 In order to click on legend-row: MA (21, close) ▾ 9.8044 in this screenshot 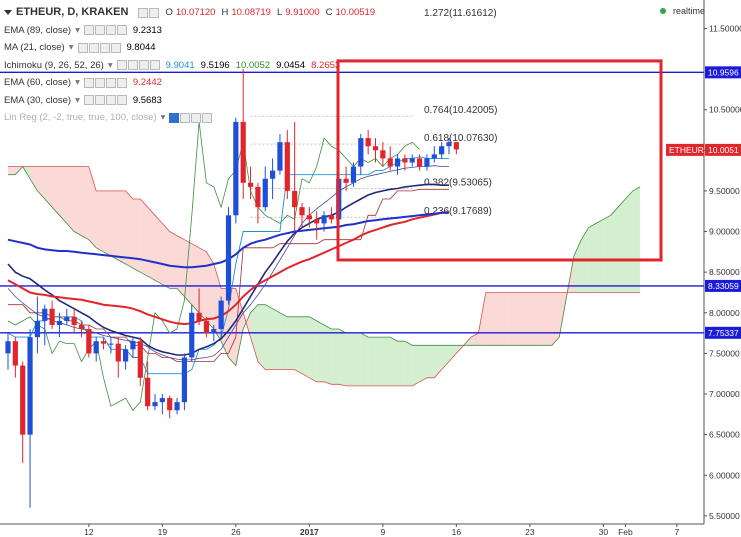, I will do `click(192, 48)`.